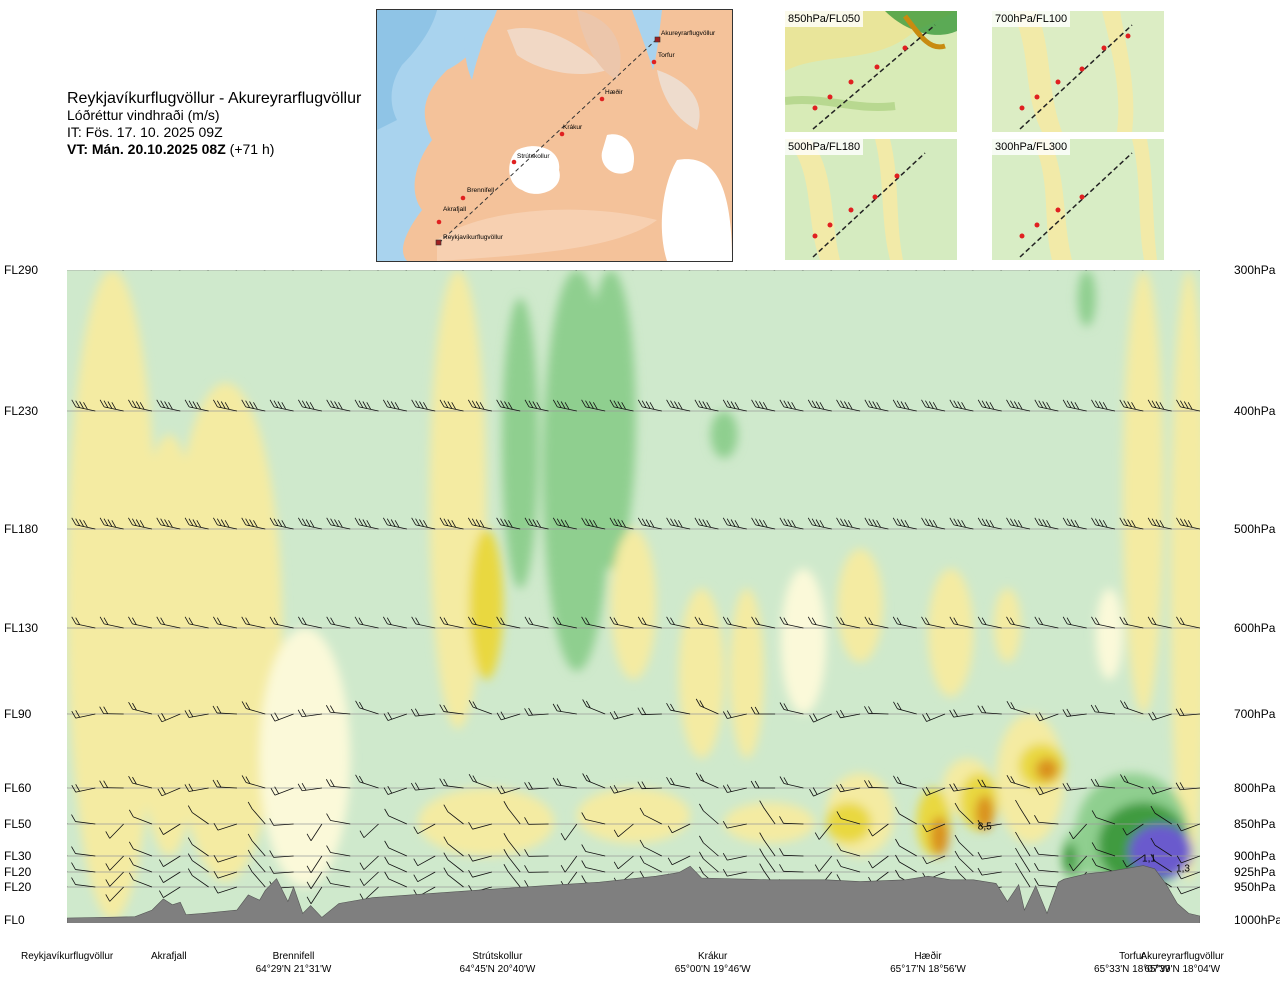  Describe the element at coordinates (21, 529) in the screenshot. I see `flight-level-label: FL180` at that location.